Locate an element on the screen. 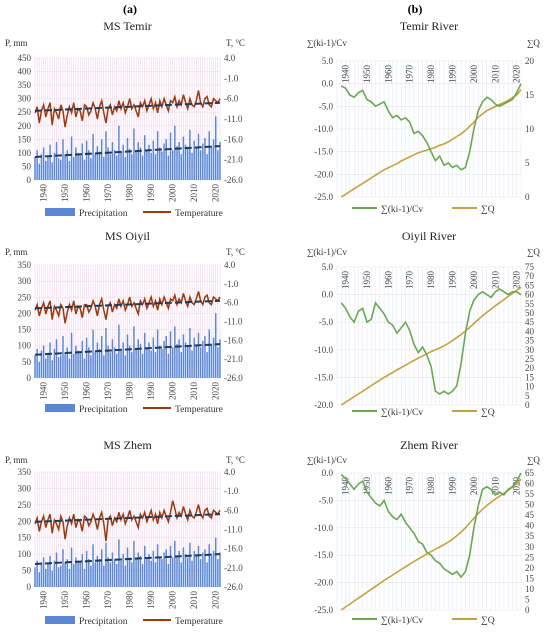 The height and width of the screenshot is (634, 550). y2-tick-label: 75 is located at coordinates (530, 267).